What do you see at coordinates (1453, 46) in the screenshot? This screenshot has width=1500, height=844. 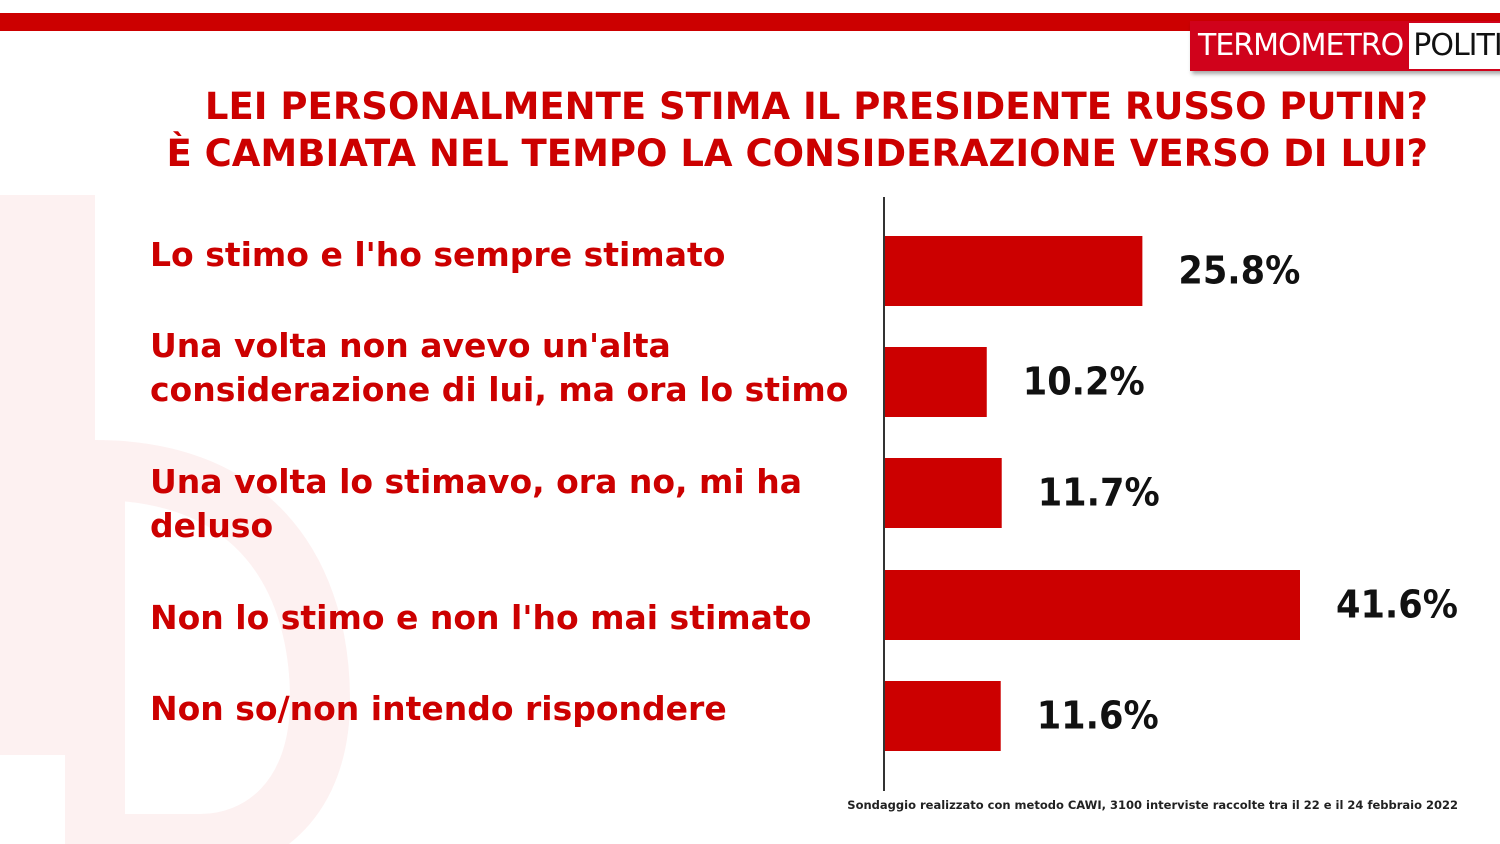 I see `logo-part-politico: POLITICO` at bounding box center [1453, 46].